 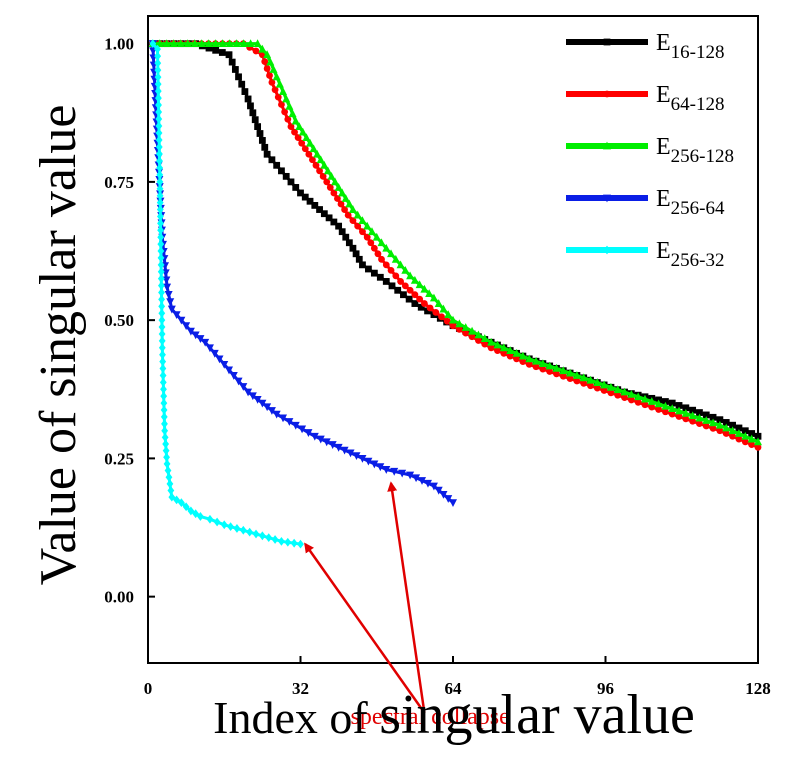 What do you see at coordinates (430, 717) in the screenshot?
I see `annotation-text: spectral collapse` at bounding box center [430, 717].